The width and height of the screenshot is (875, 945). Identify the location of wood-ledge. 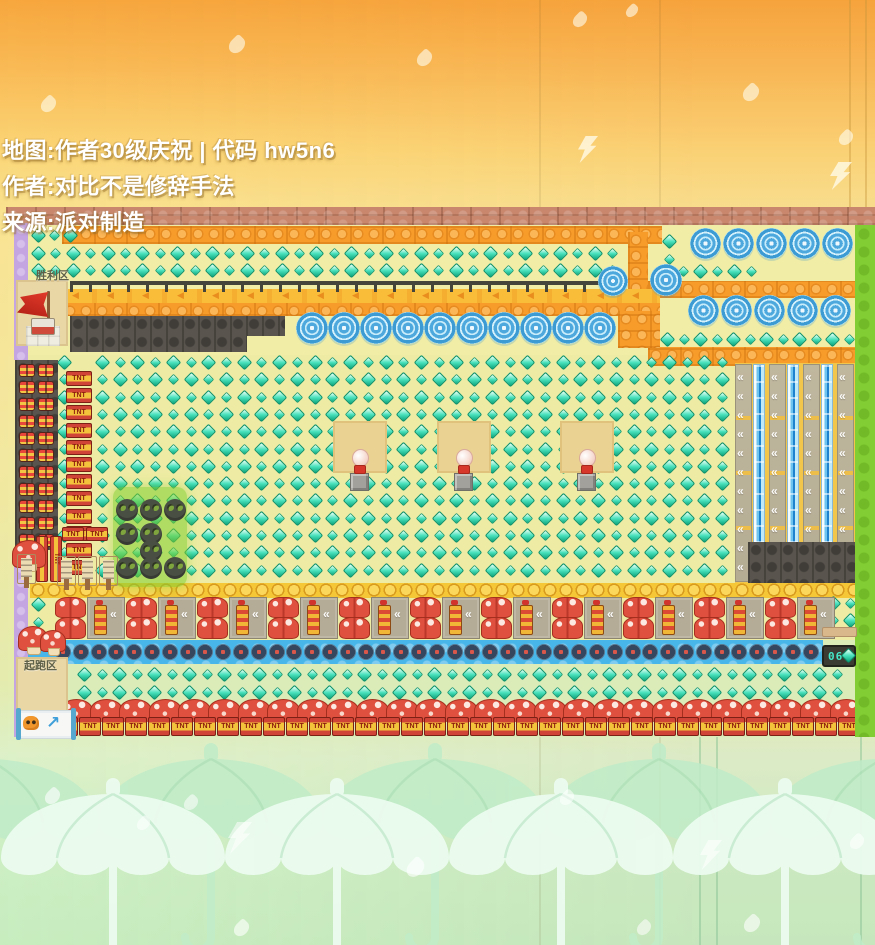
(839, 632).